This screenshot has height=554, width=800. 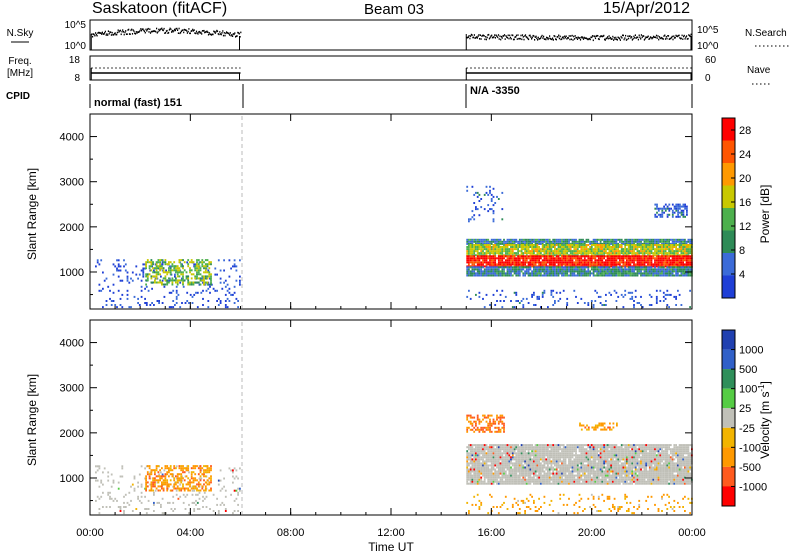 What do you see at coordinates (646, 8) in the screenshot?
I see `date-title: 15/Apr/2012` at bounding box center [646, 8].